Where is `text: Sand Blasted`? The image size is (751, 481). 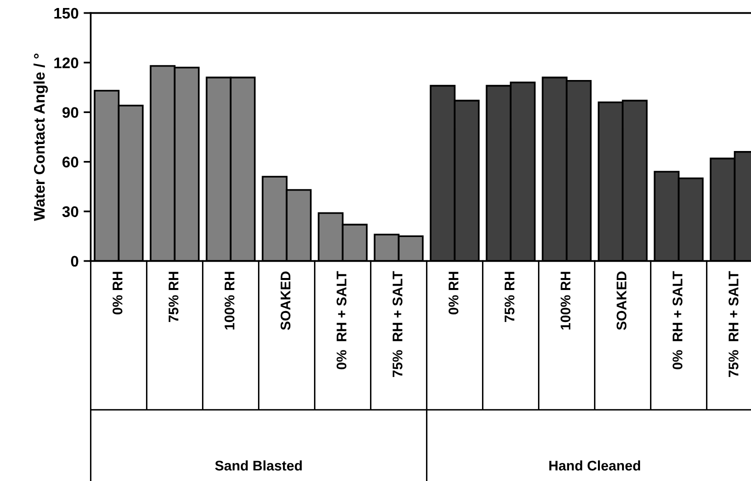
text: Sand Blasted is located at coordinates (258, 465).